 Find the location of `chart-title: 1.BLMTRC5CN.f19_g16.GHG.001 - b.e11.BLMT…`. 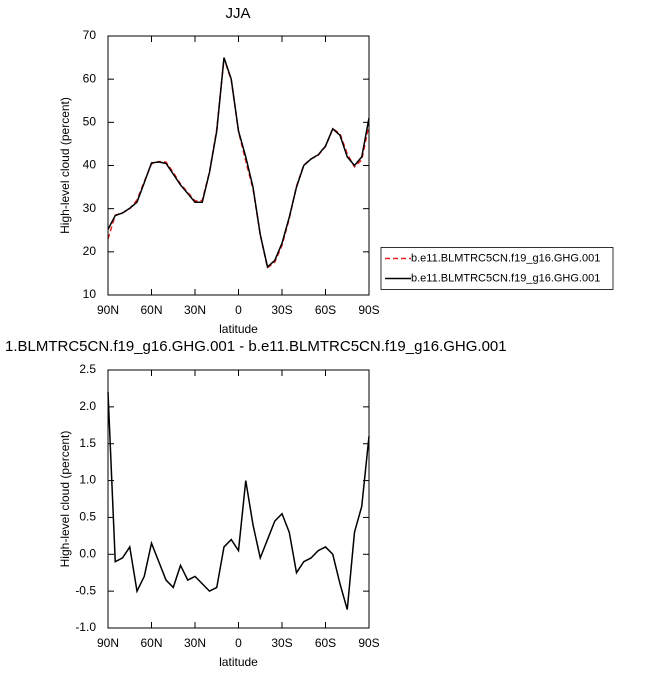

chart-title: 1.BLMTRC5CN.f19_g16.GHG.001 - b.e11.BLMT… is located at coordinates (256, 346).